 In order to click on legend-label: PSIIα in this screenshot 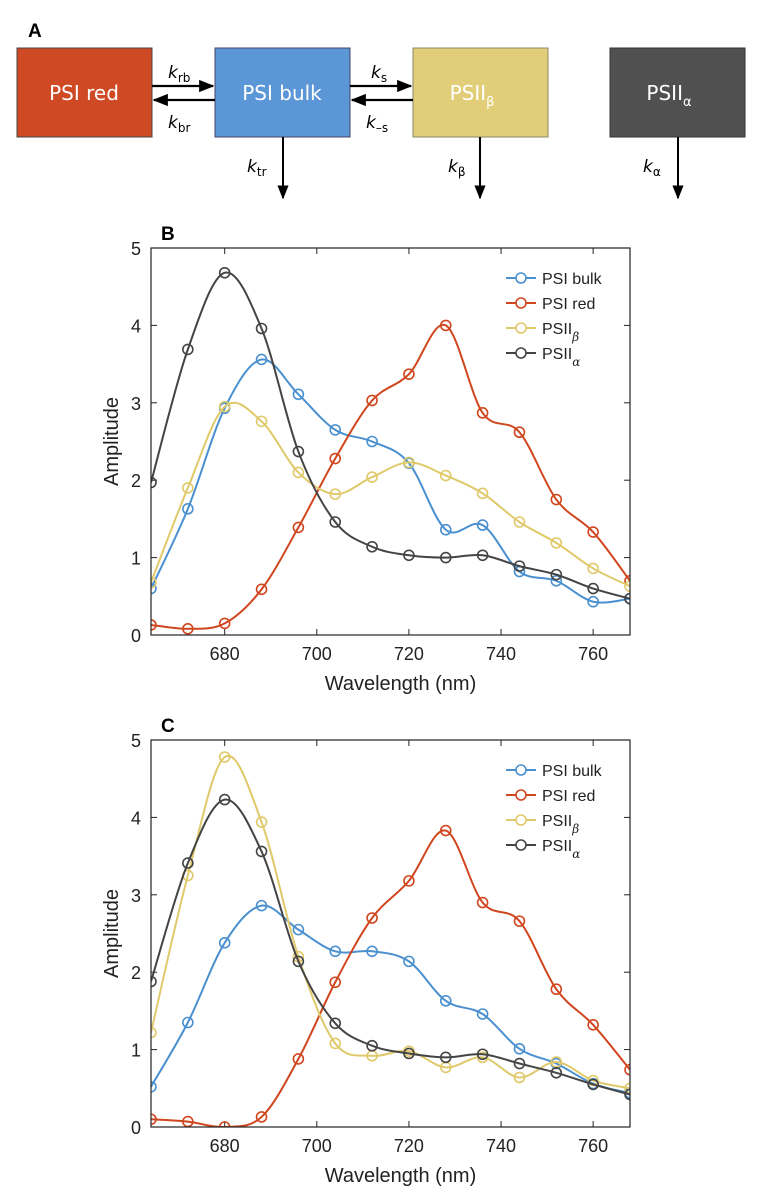, I will do `click(561, 849)`.